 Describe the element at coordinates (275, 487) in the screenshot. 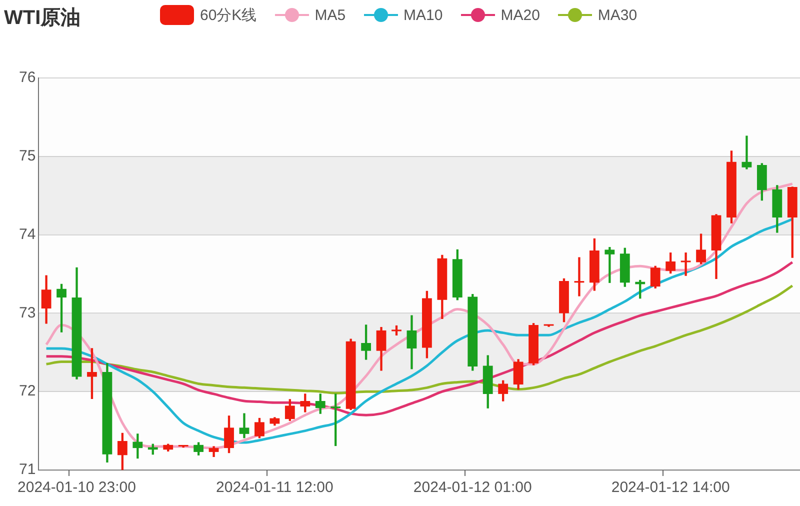

I see `x-tick-label: 2024-01-11 12:00` at that location.